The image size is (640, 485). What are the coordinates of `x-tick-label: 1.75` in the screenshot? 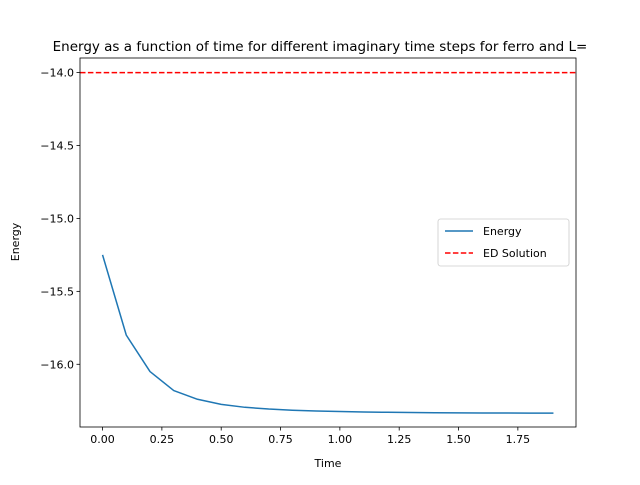 It's located at (518, 439).